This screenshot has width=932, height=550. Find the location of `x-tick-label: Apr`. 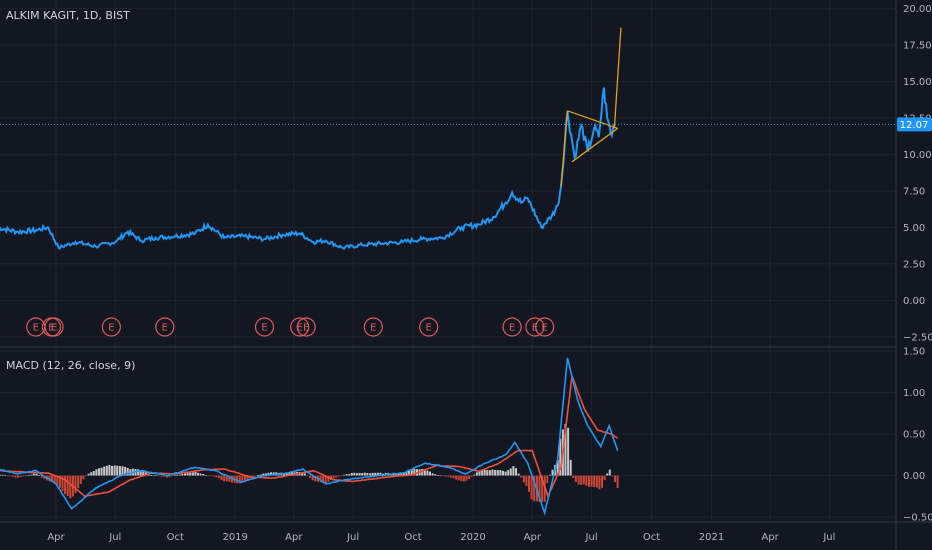

x-tick-label: Apr is located at coordinates (56, 537).